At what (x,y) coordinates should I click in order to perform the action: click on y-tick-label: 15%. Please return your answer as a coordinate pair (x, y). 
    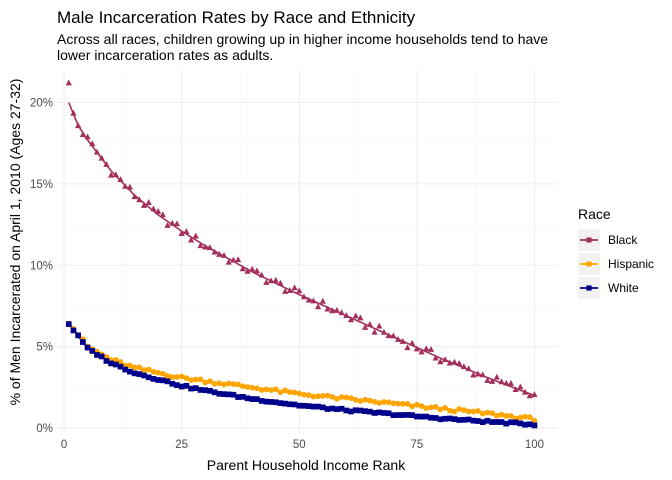
    Looking at the image, I should click on (41, 185).